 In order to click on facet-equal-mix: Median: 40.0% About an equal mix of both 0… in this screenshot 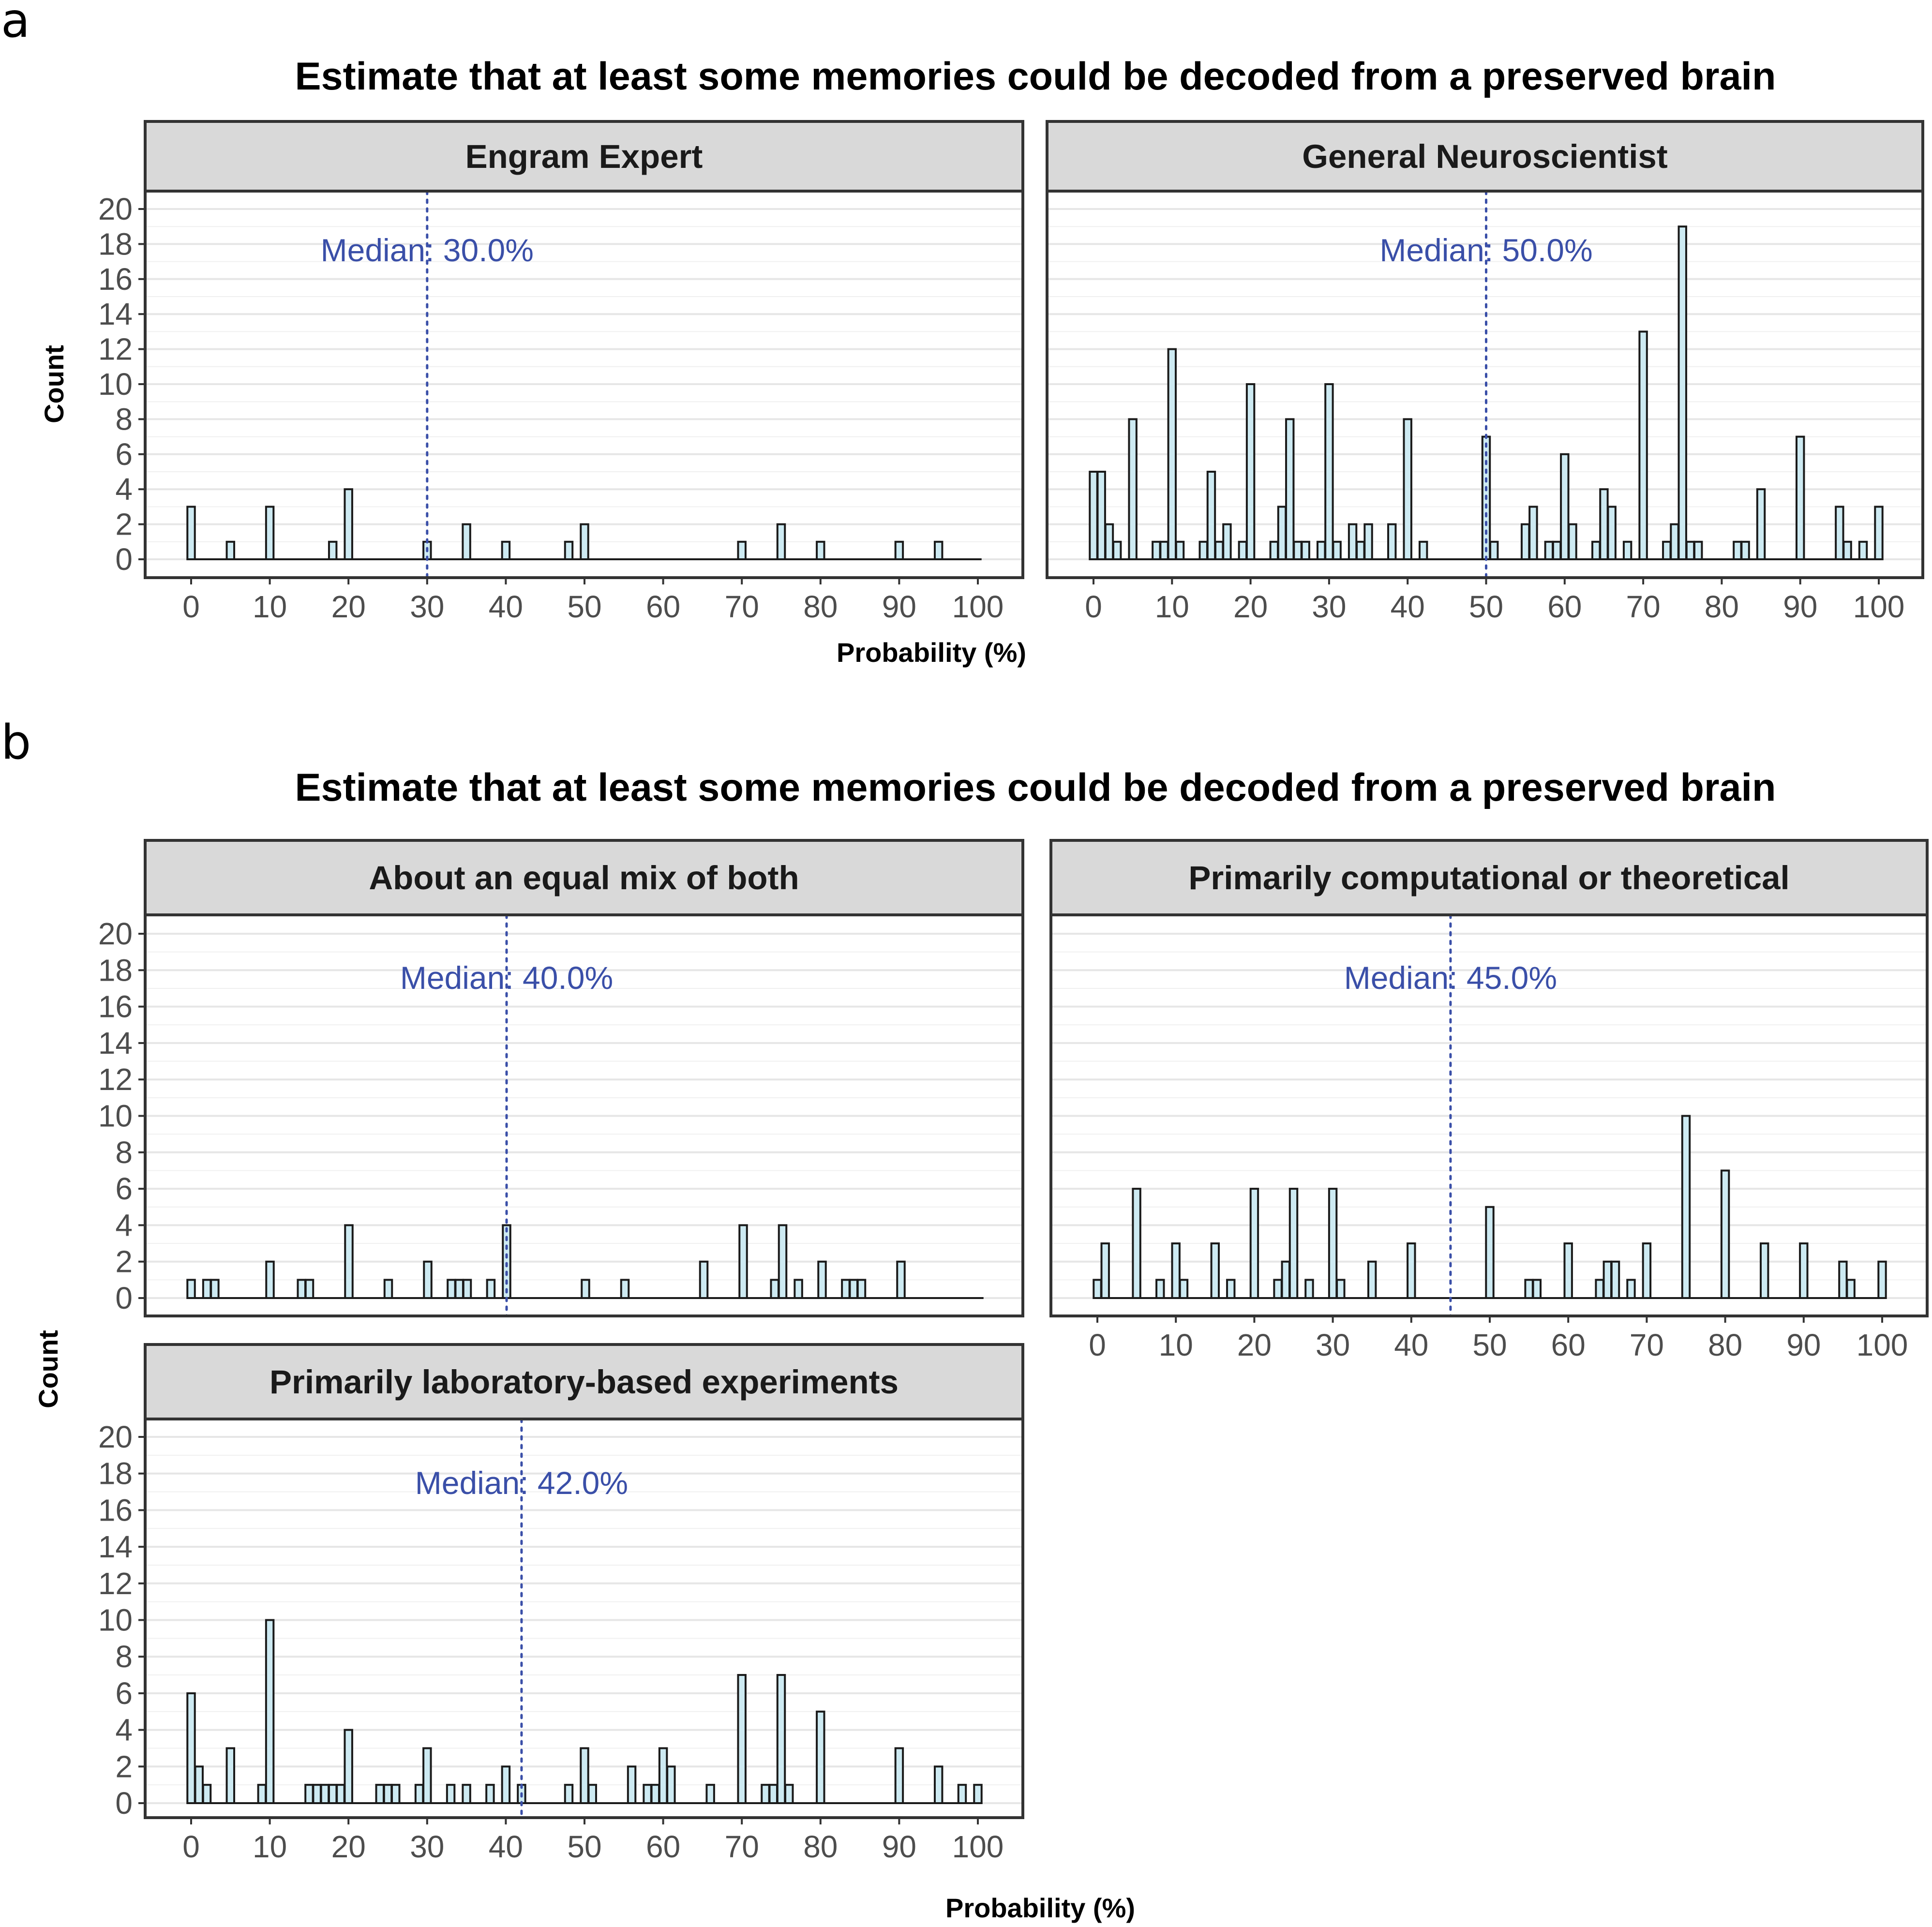, I will do `click(561, 1078)`.